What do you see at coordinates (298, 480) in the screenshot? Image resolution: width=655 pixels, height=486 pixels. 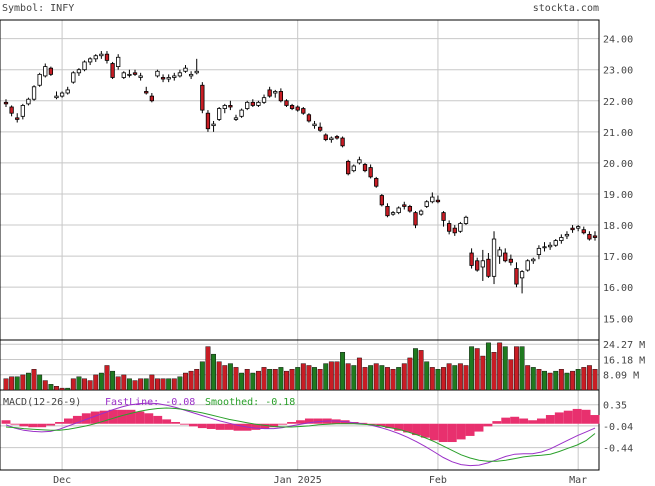 I see `x-axis-label: Jan 2025` at bounding box center [298, 480].